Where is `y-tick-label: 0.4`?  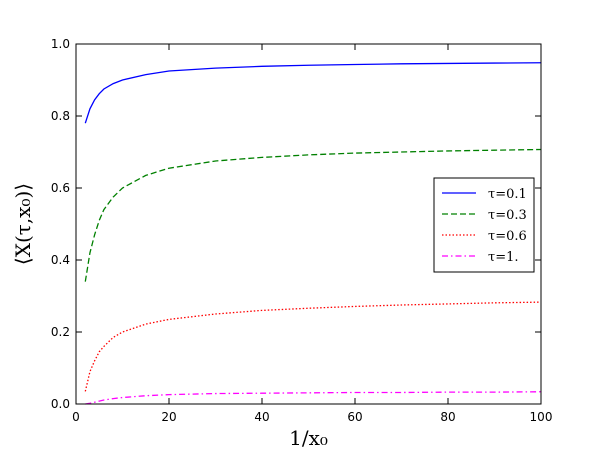 y-tick-label: 0.4 is located at coordinates (60, 260).